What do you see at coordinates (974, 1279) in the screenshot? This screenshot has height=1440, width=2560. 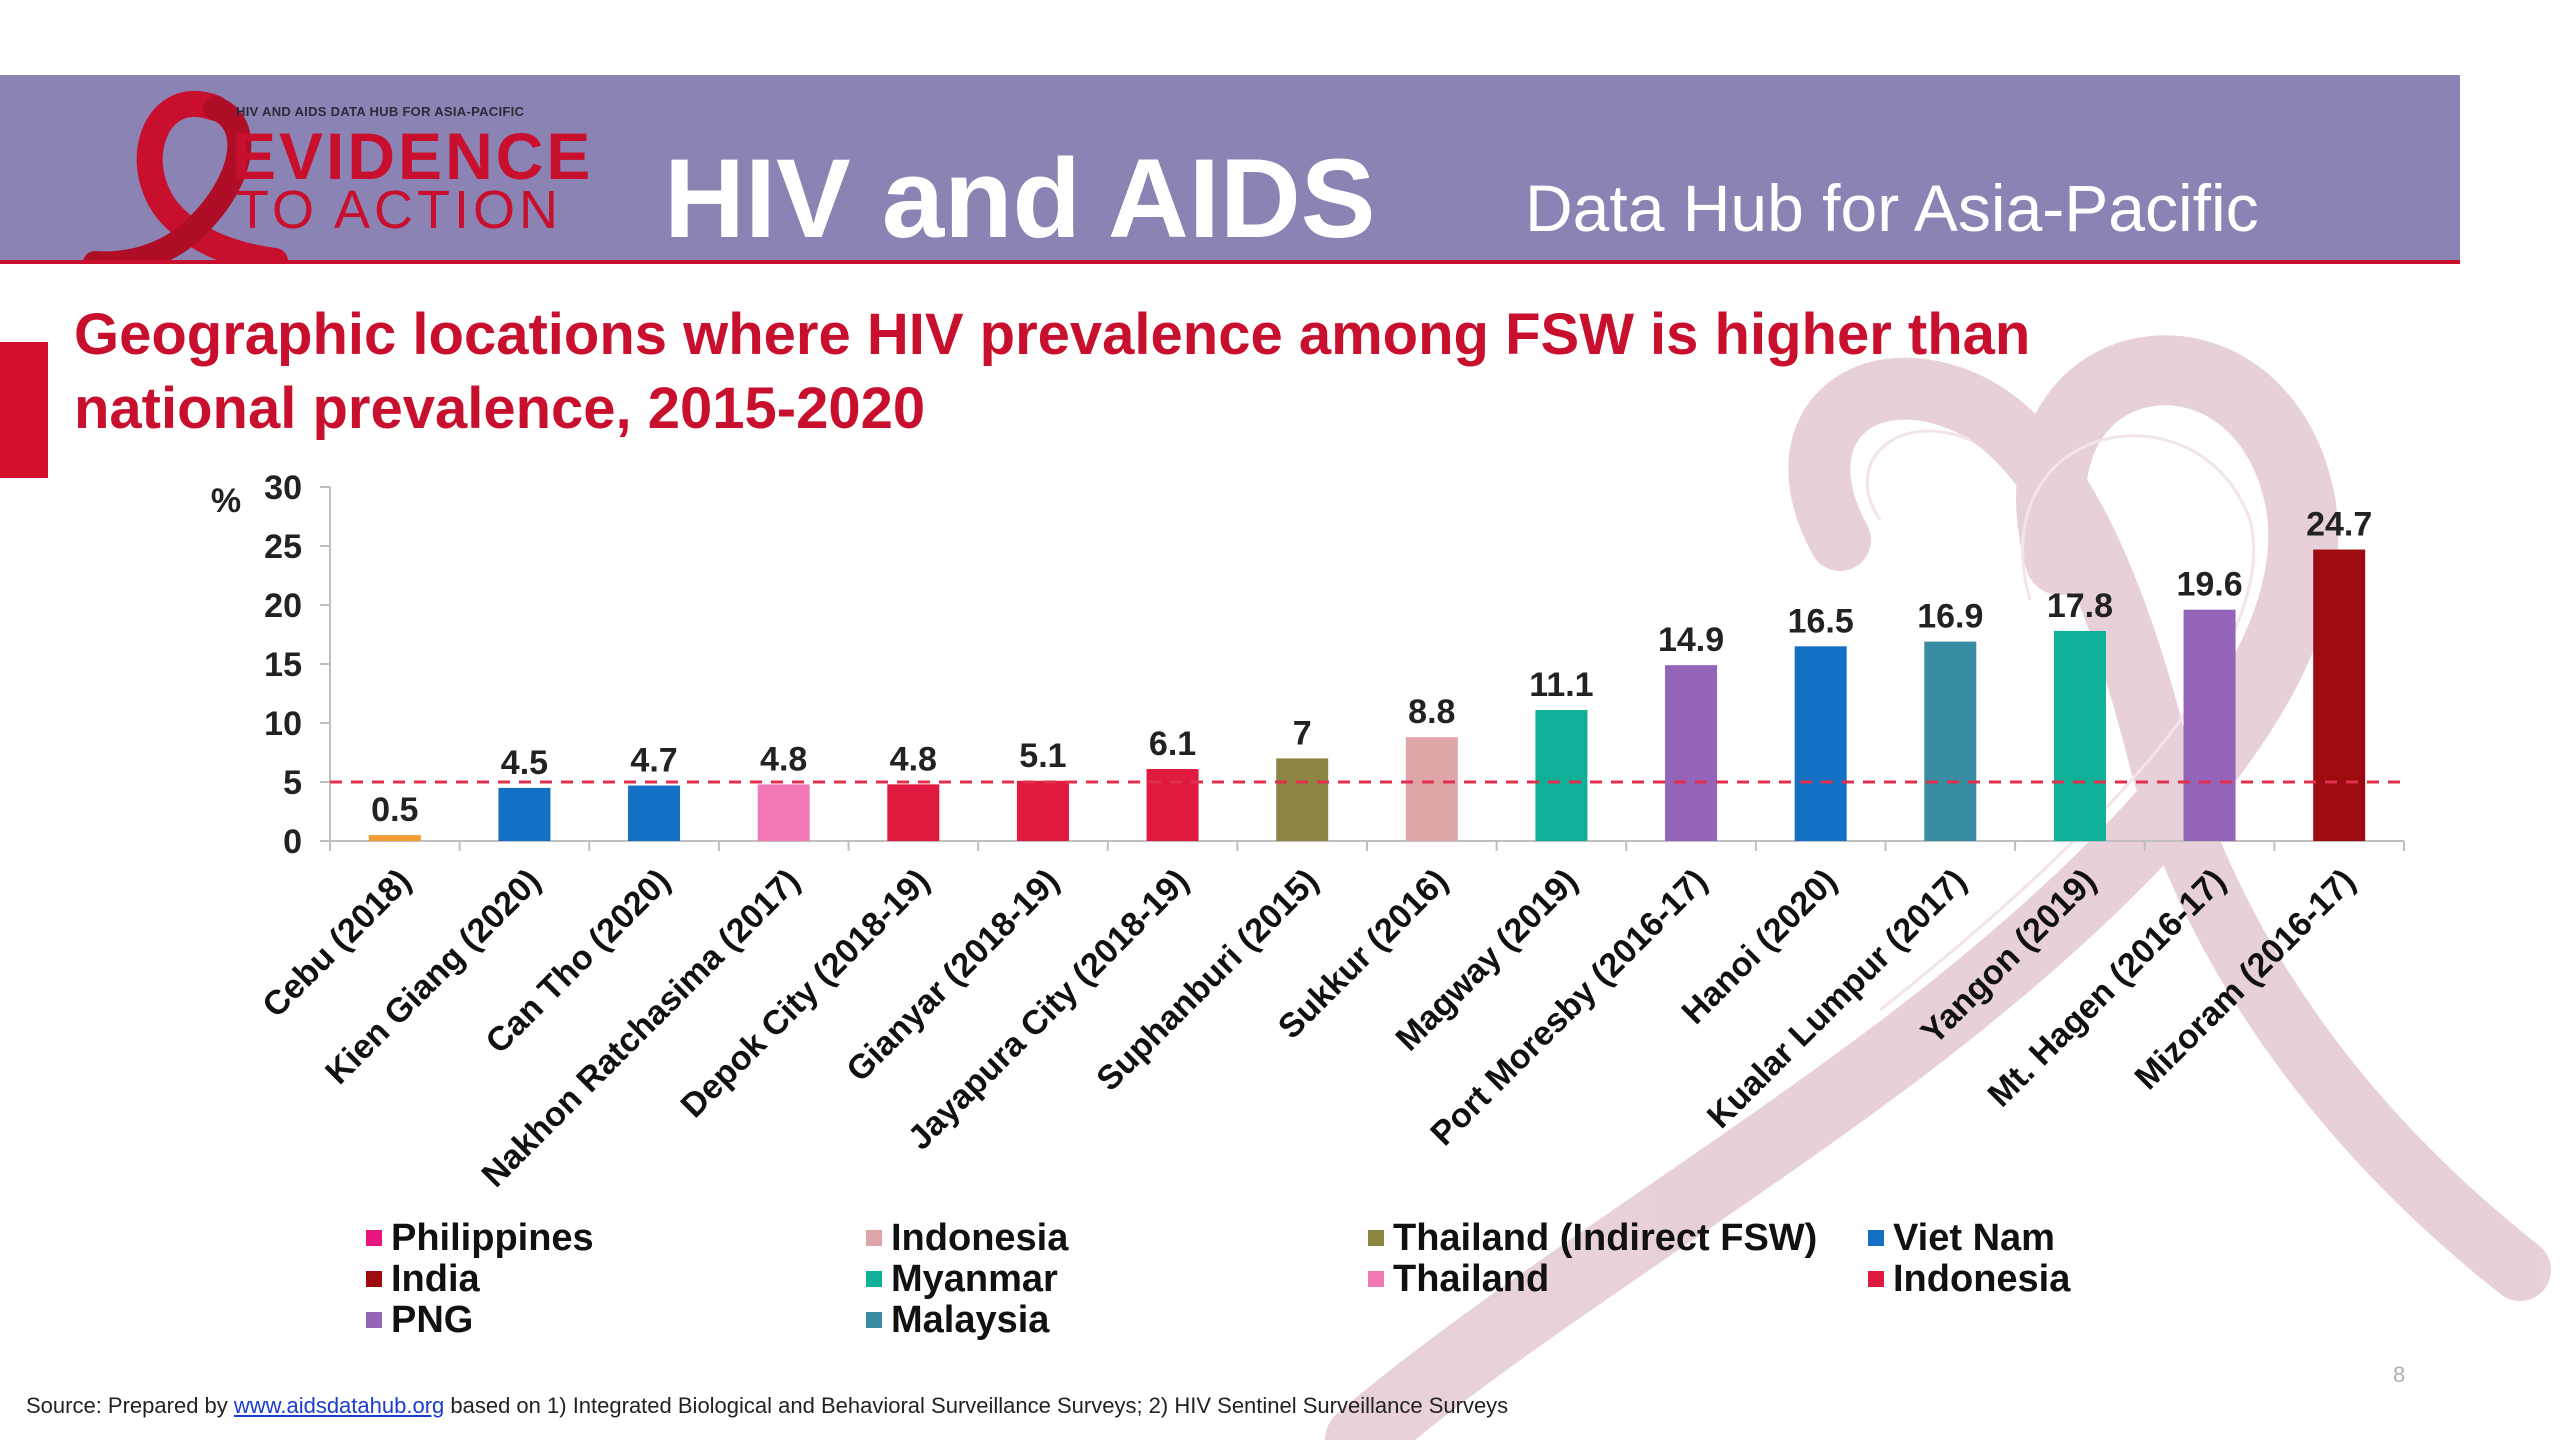 I see `legend-label: Myanmar` at bounding box center [974, 1279].